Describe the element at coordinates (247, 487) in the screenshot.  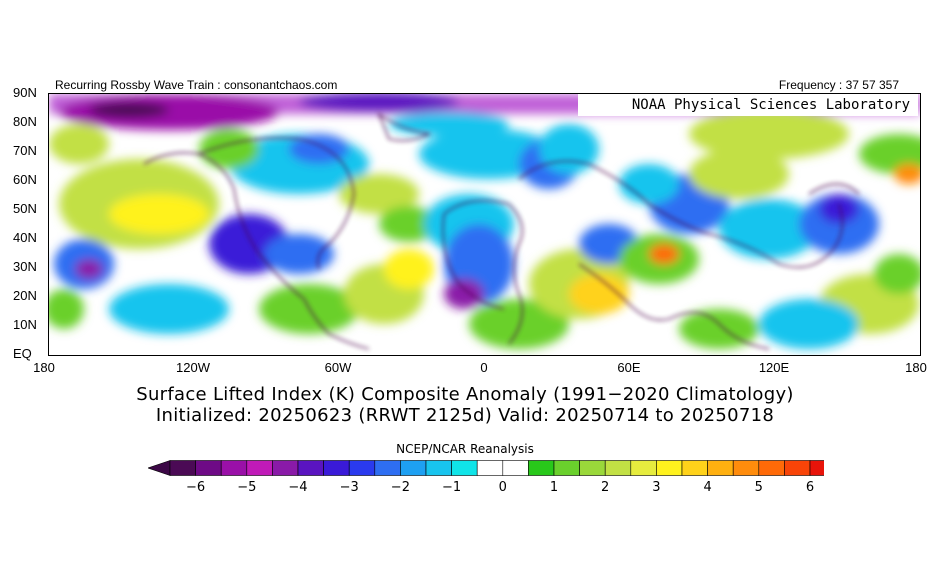
I see `colorbar-tick-label: −5` at that location.